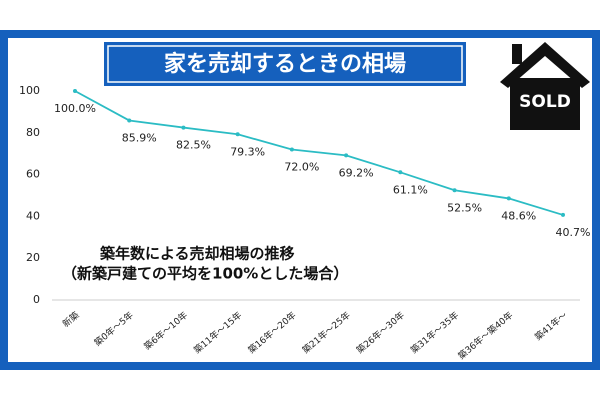 The width and height of the screenshot is (600, 400). What do you see at coordinates (464, 207) in the screenshot?
I see `value-label: 52.5%` at bounding box center [464, 207].